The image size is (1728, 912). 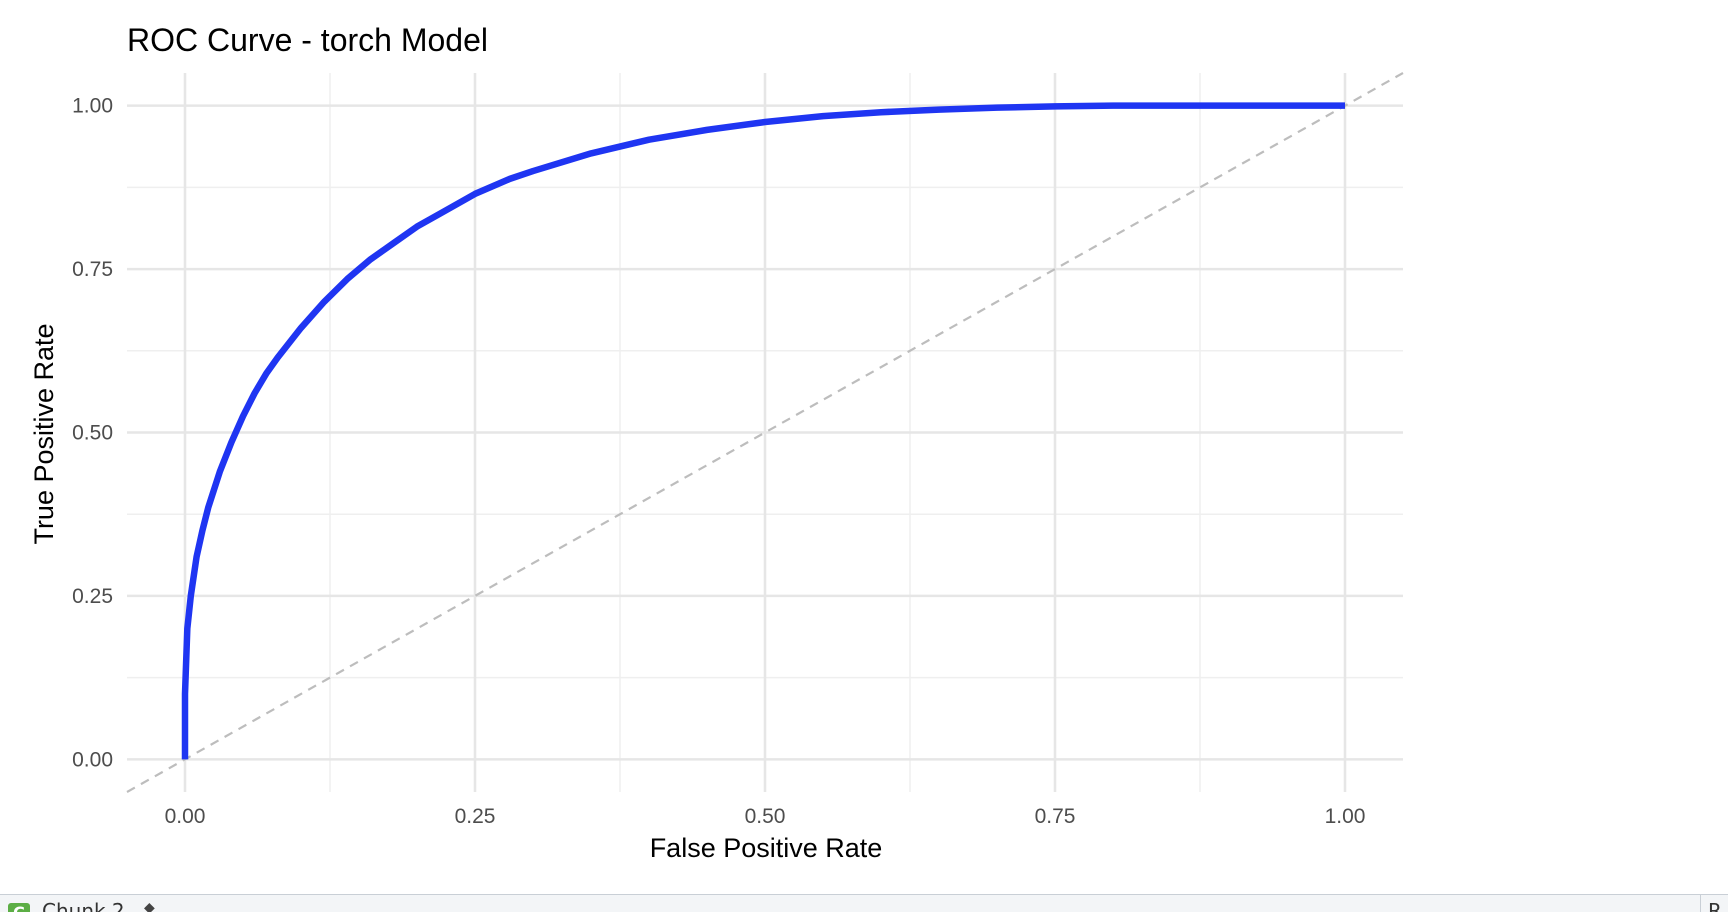 What do you see at coordinates (92, 269) in the screenshot?
I see `y-tick-label: 0.75` at bounding box center [92, 269].